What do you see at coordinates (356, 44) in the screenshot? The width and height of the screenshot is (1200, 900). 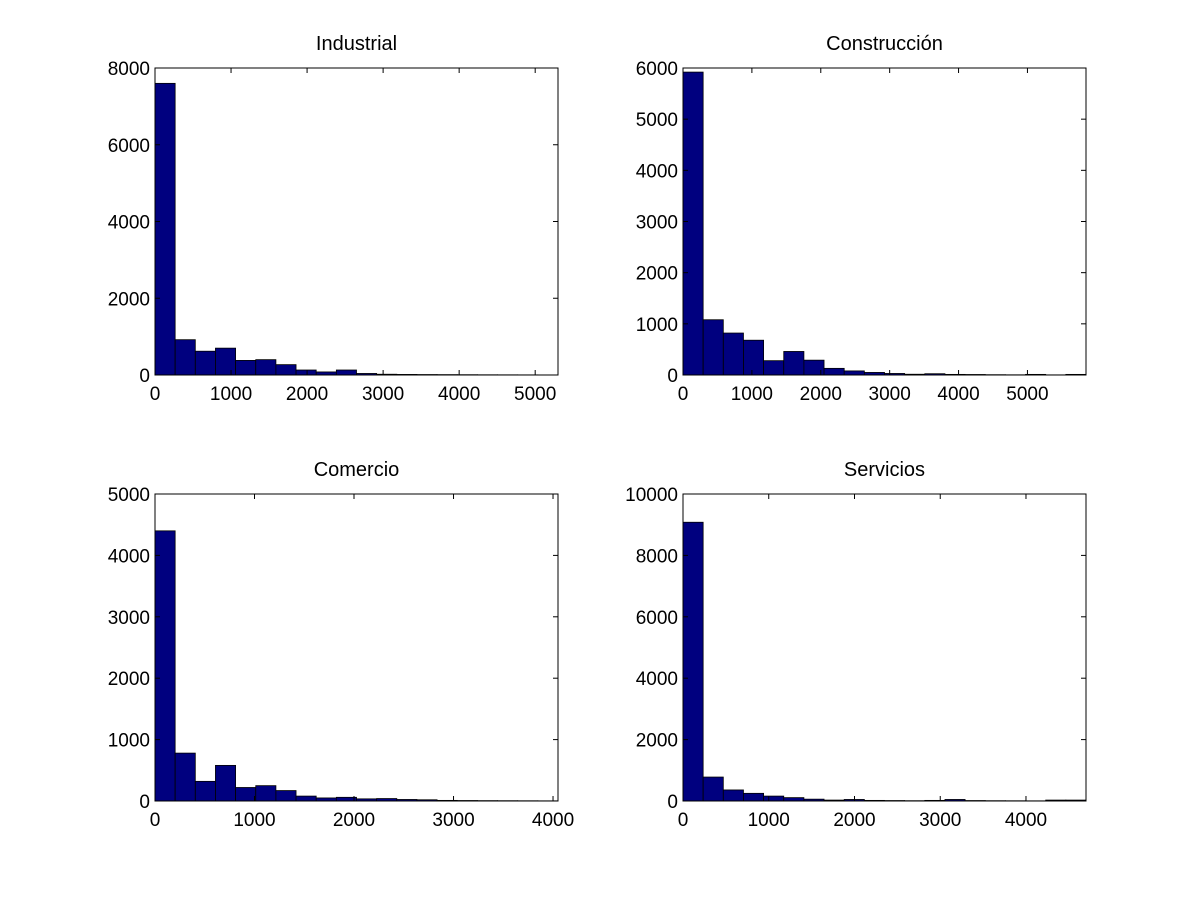 I see `subplot-title: Industrial` at bounding box center [356, 44].